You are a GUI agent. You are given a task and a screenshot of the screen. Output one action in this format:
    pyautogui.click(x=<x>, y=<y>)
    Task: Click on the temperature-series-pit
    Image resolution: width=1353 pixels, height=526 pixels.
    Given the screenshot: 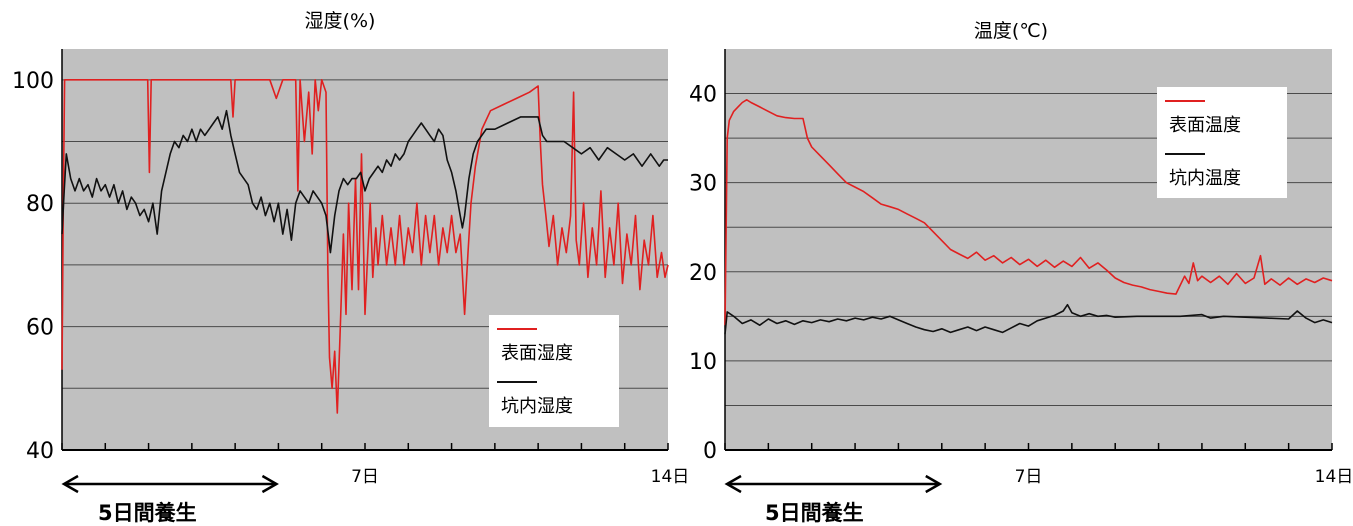 What is the action you would take?
    pyautogui.click(x=1028, y=319)
    